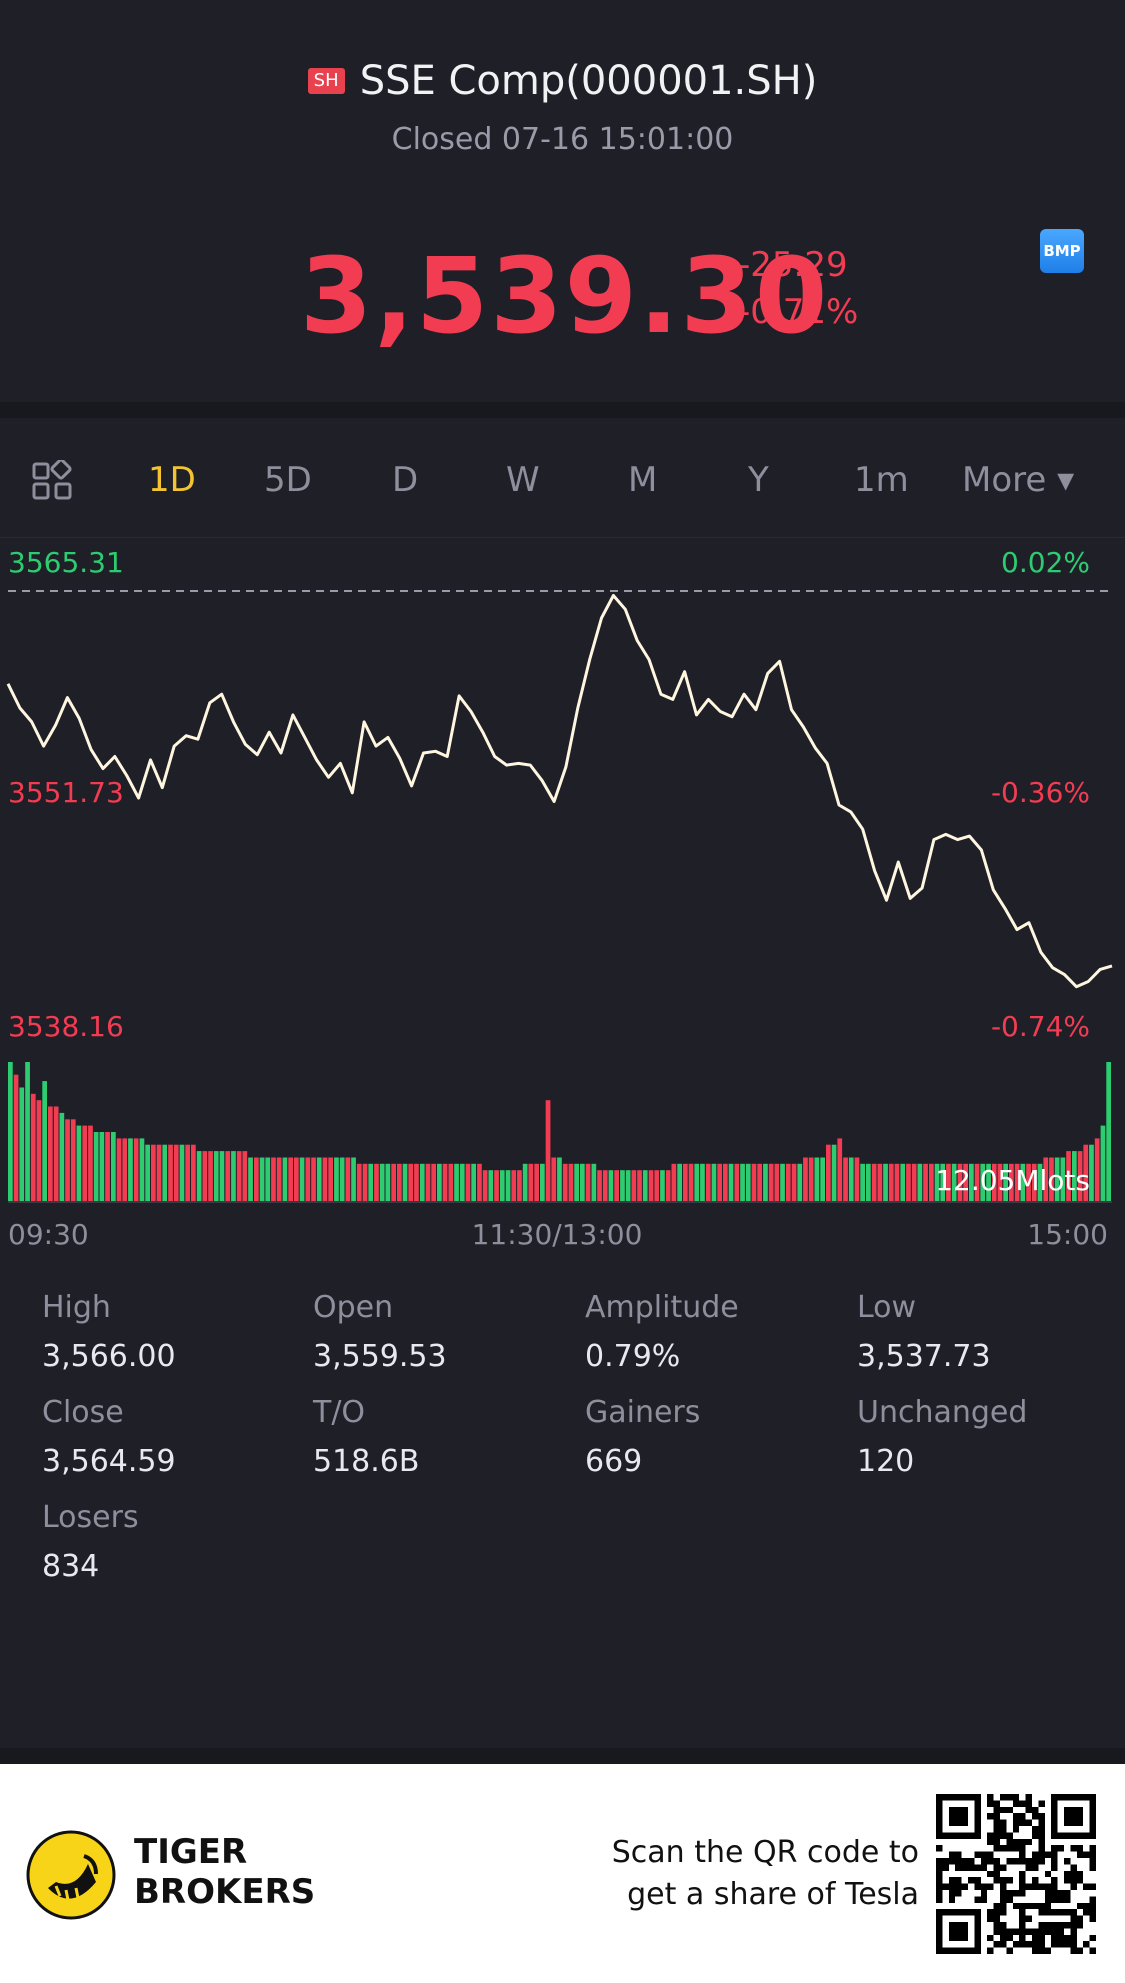  I want to click on tab-1m: 1m, so click(881, 480).